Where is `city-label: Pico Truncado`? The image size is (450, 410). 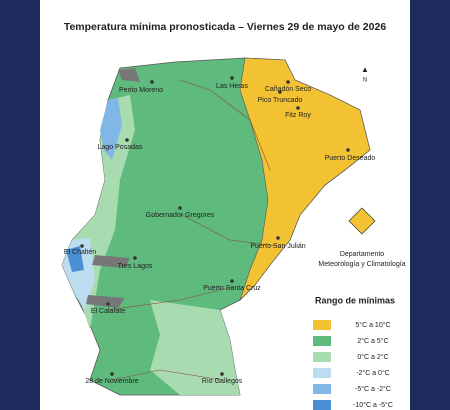
city-label: Pico Truncado is located at coordinates (280, 100).